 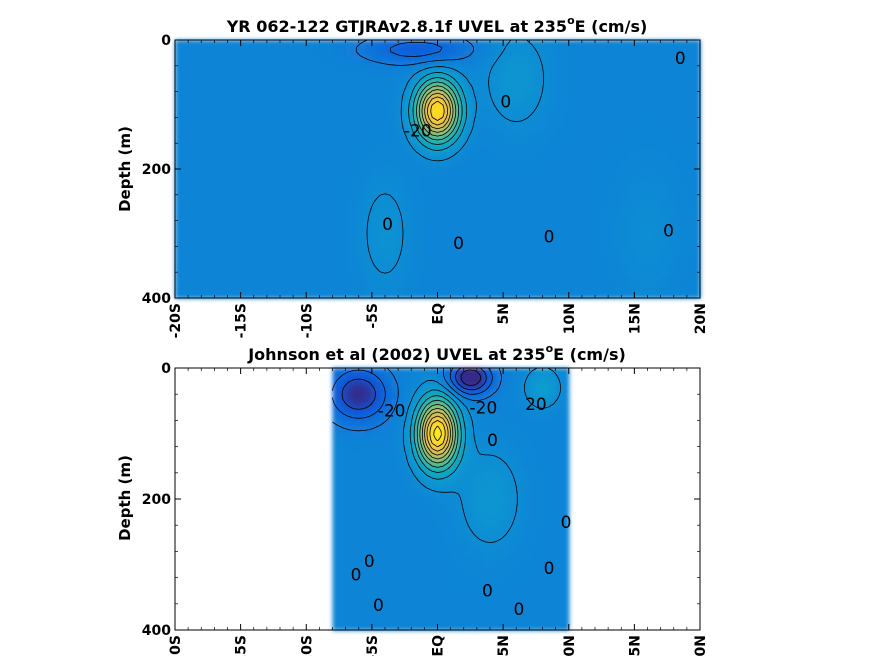 What do you see at coordinates (439, 314) in the screenshot?
I see `x-tick-label: EQ` at bounding box center [439, 314].